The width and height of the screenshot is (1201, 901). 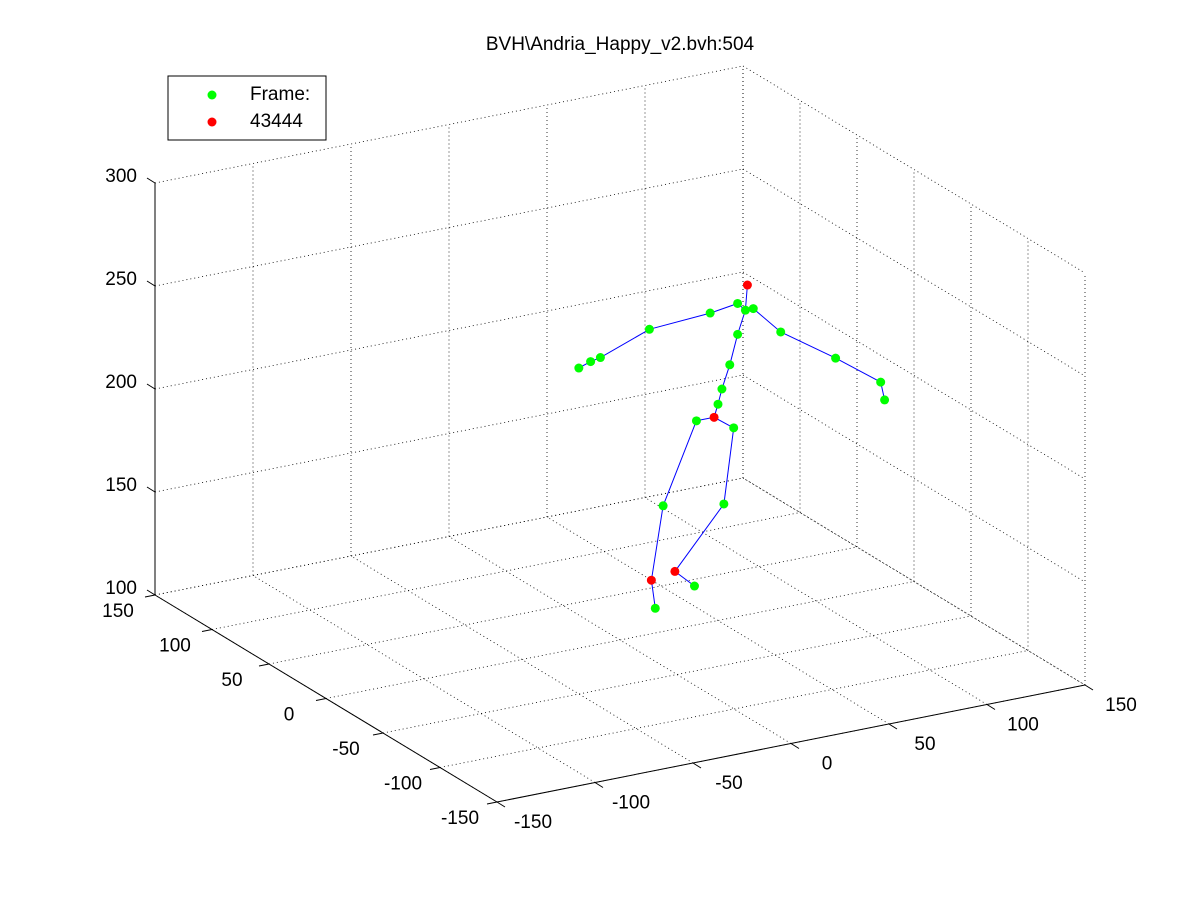 I want to click on x-tick-label: -50, so click(x=728, y=783).